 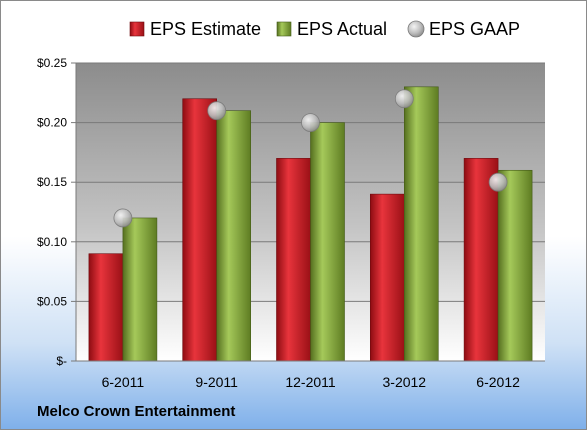 What do you see at coordinates (474, 29) in the screenshot?
I see `legend-label-eps-gaap: EPS GAAP` at bounding box center [474, 29].